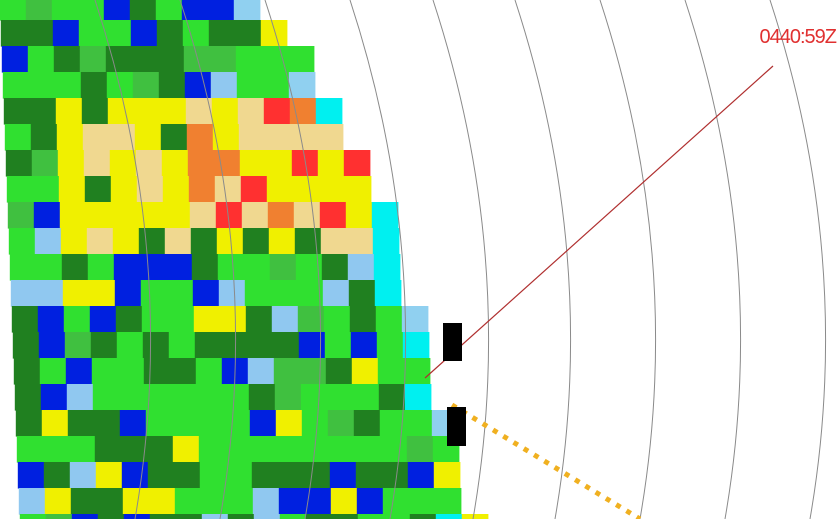 This screenshot has width=837, height=519. What do you see at coordinates (456, 426) in the screenshot?
I see `marker-cell` at bounding box center [456, 426].